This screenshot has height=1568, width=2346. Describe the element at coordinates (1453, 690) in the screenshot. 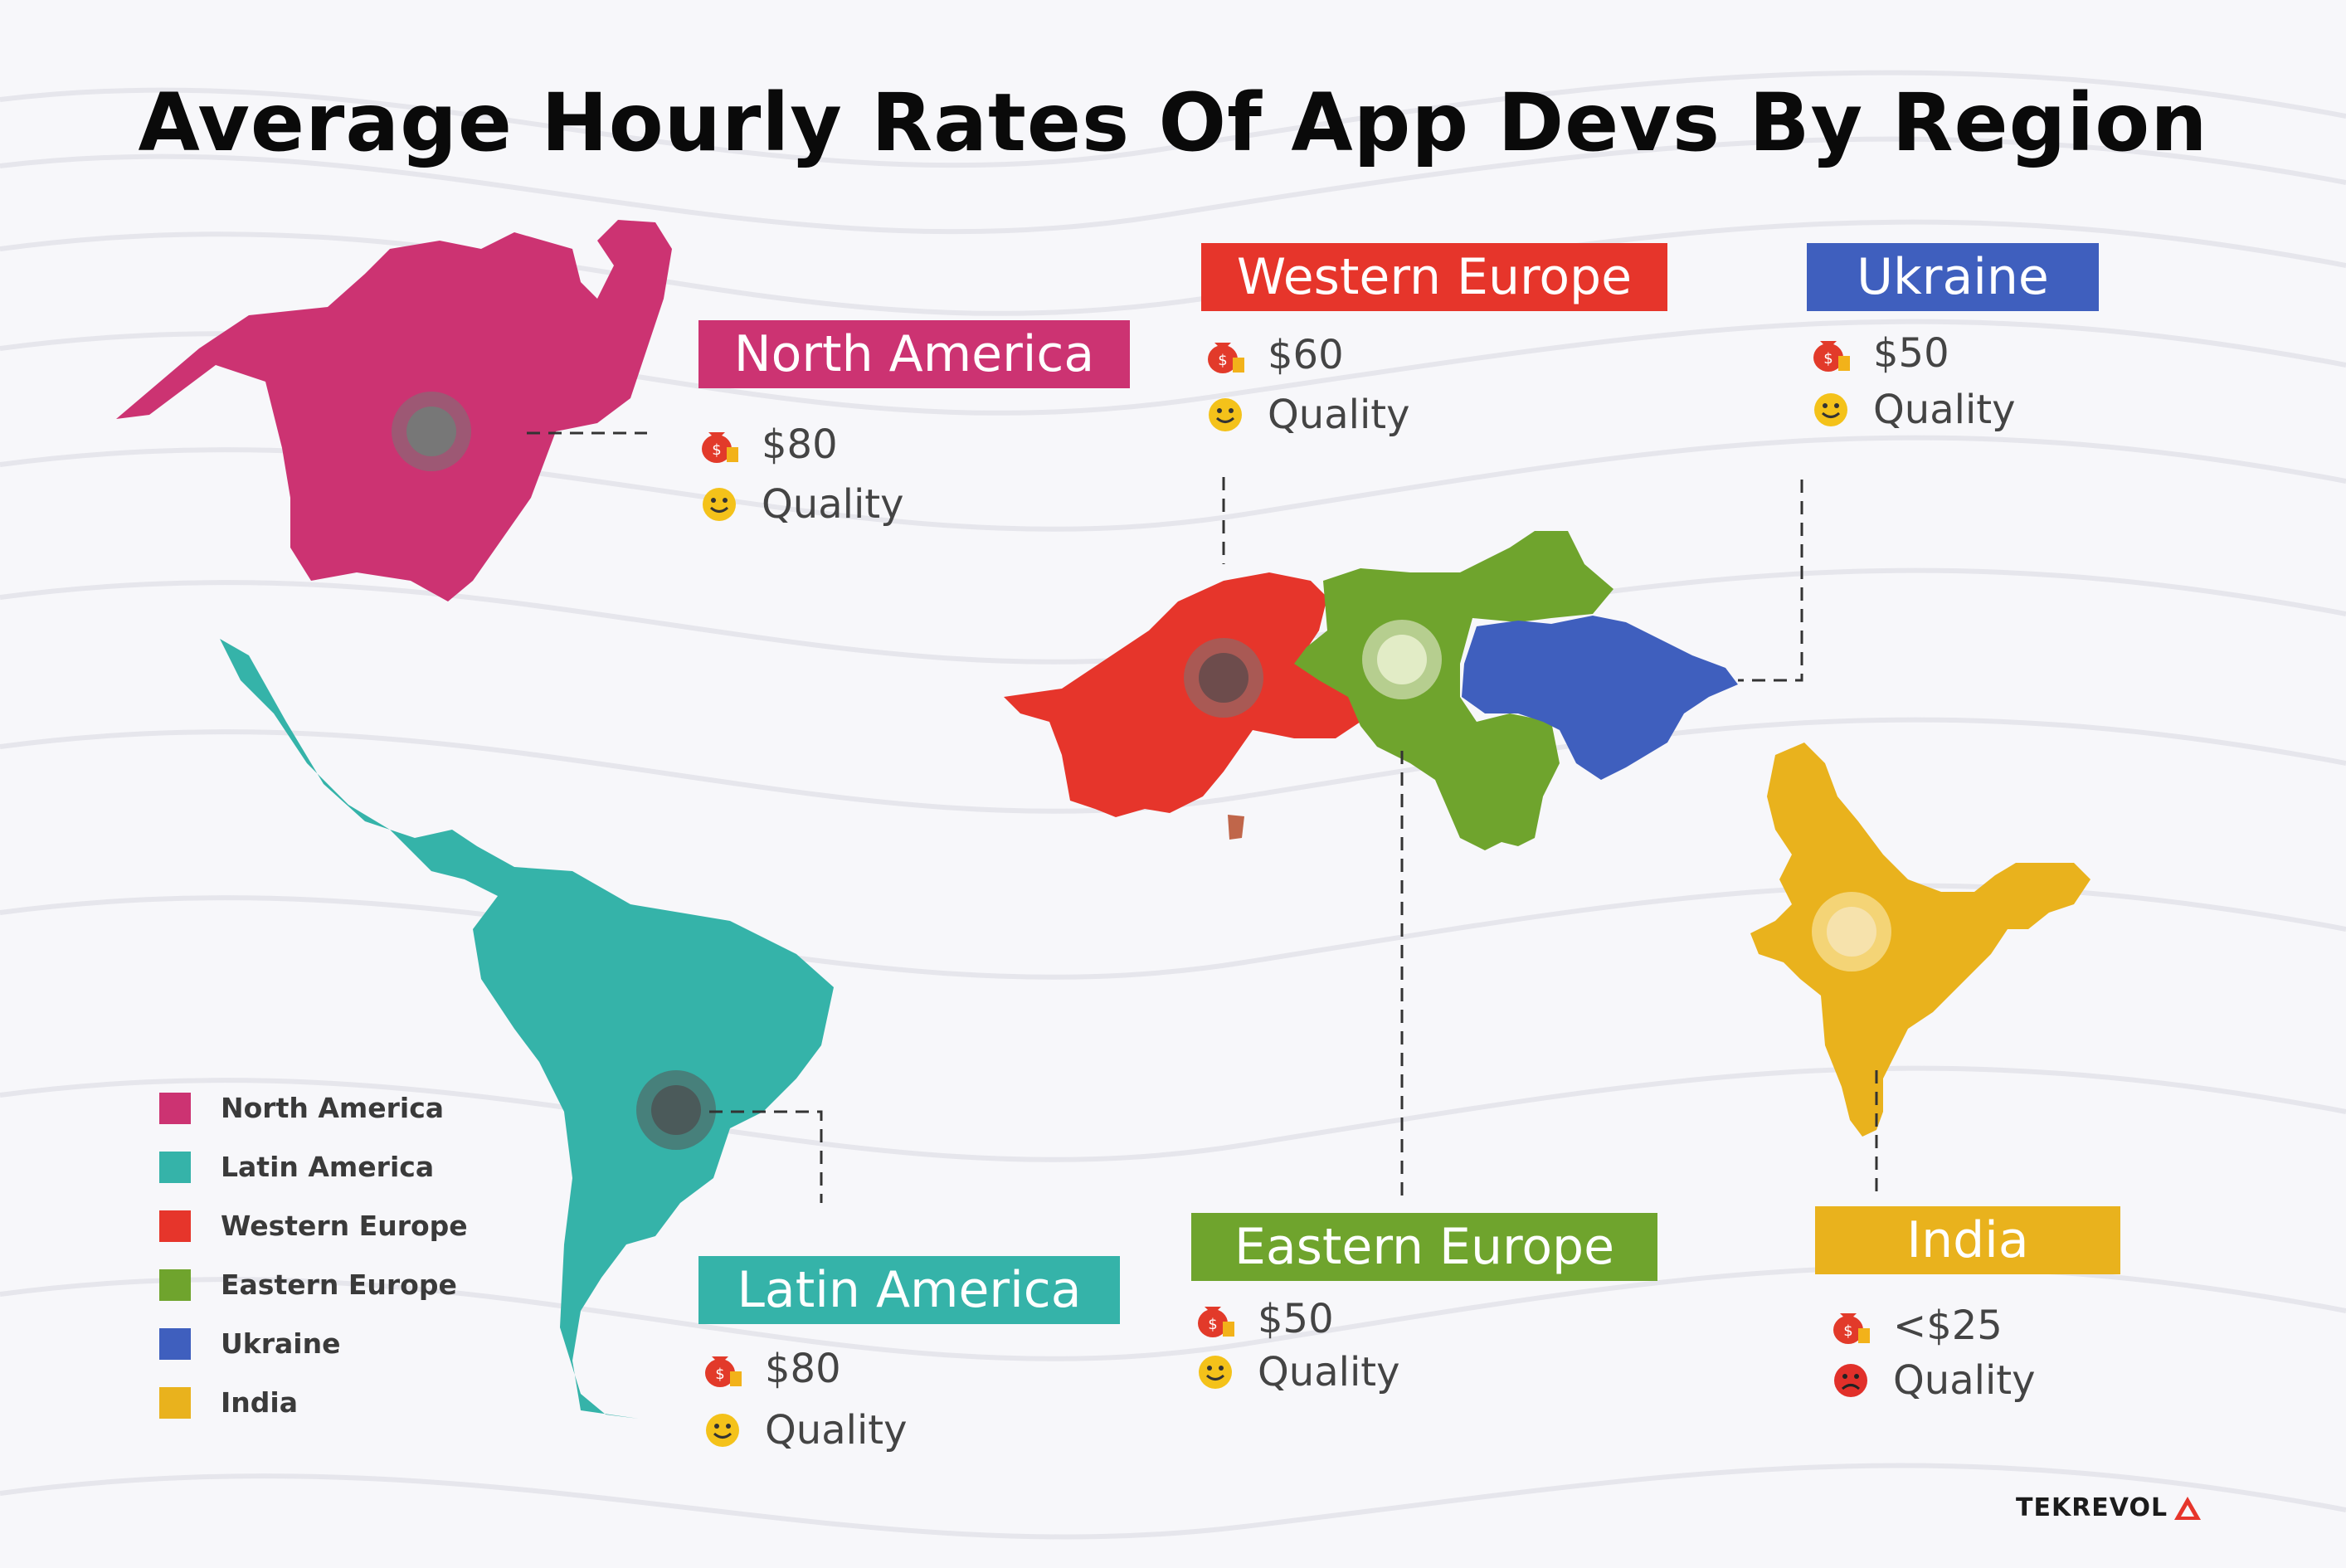

I see `eastern-europe-map` at that location.